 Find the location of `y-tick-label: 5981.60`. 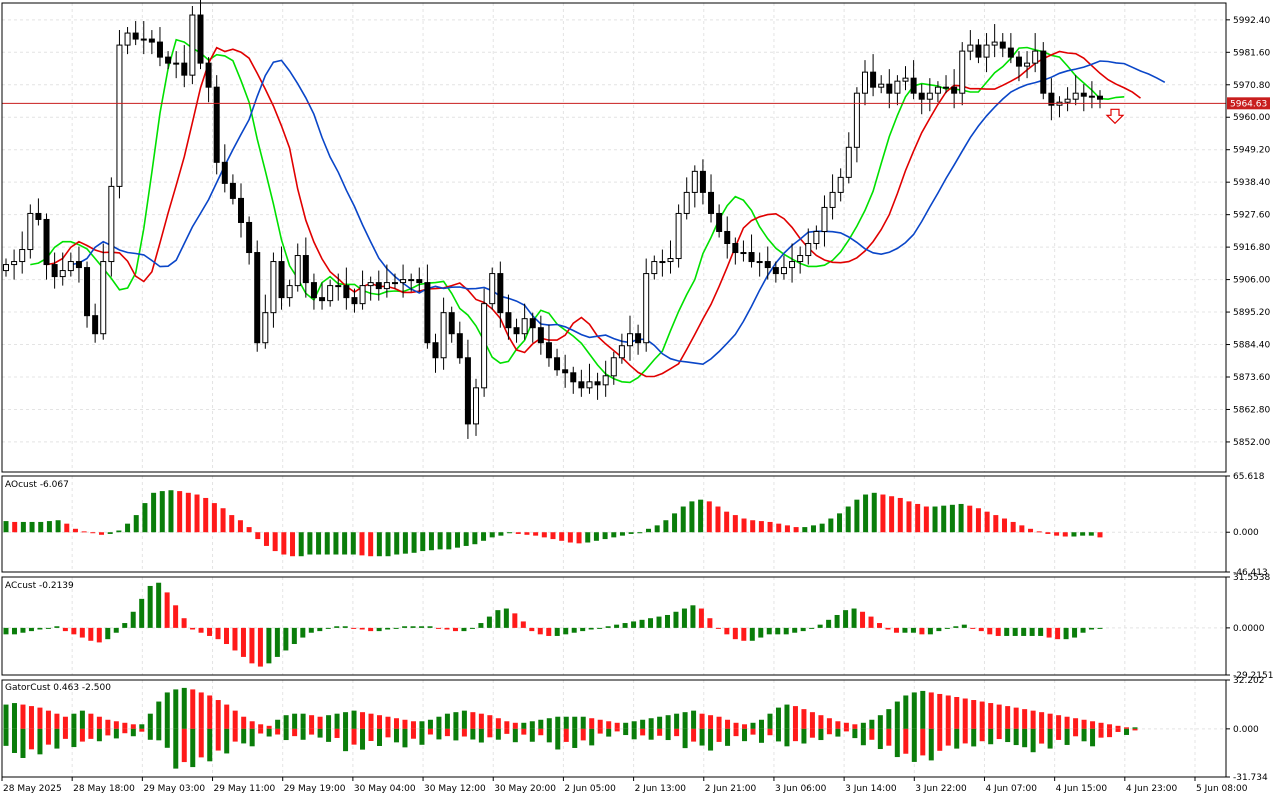

y-tick-label: 5981.60 is located at coordinates (1251, 53).